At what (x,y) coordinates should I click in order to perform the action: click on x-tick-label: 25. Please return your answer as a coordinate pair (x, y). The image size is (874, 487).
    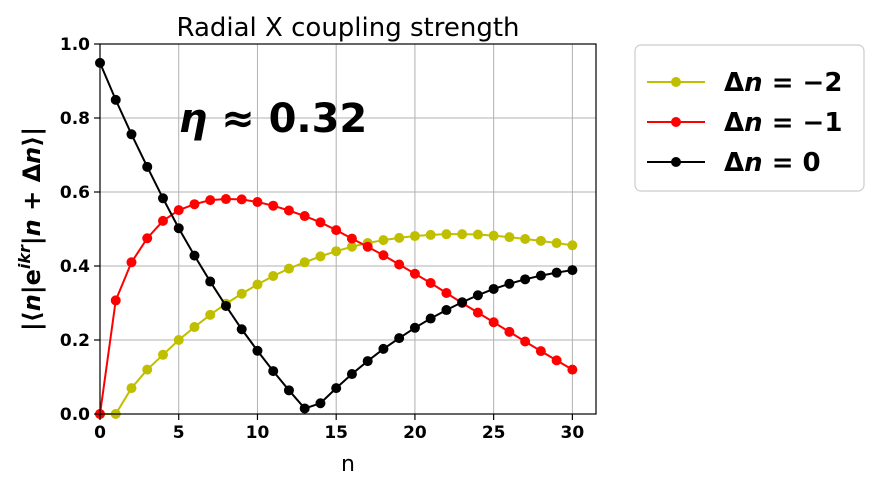
    Looking at the image, I should click on (494, 433).